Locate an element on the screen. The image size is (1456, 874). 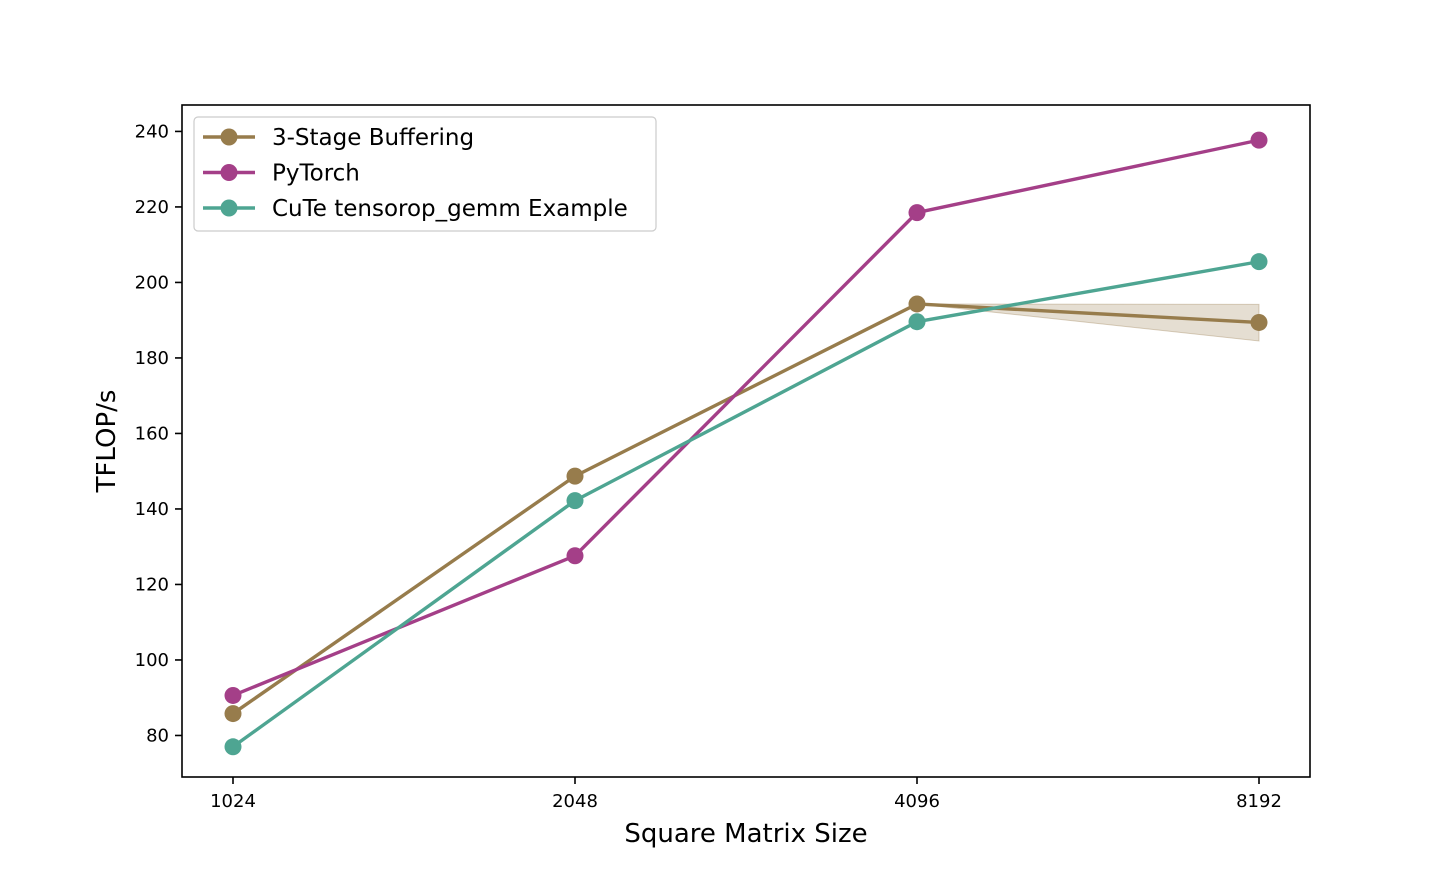
y-tick-label: 100 is located at coordinates (152, 660).